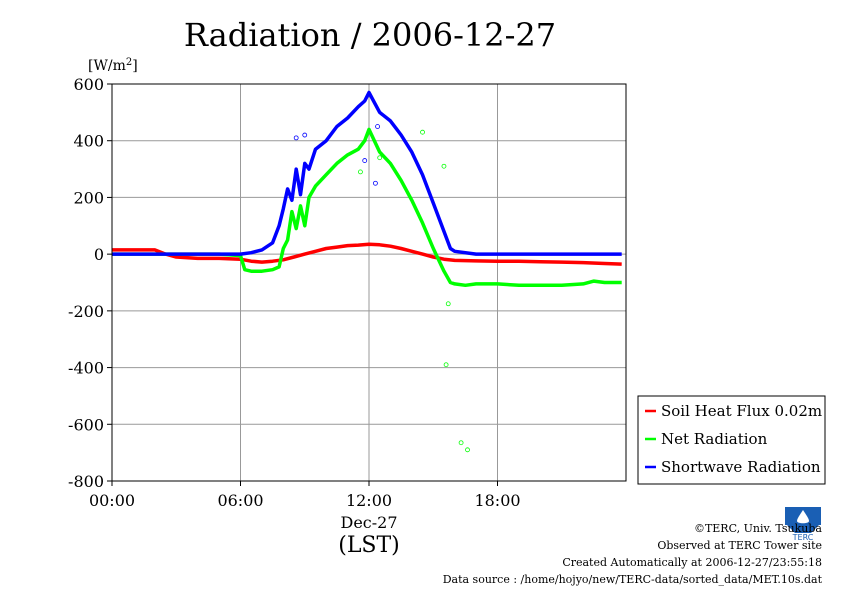  Describe the element at coordinates (112, 500) in the screenshot. I see `x-tick-label: 00:00` at that location.